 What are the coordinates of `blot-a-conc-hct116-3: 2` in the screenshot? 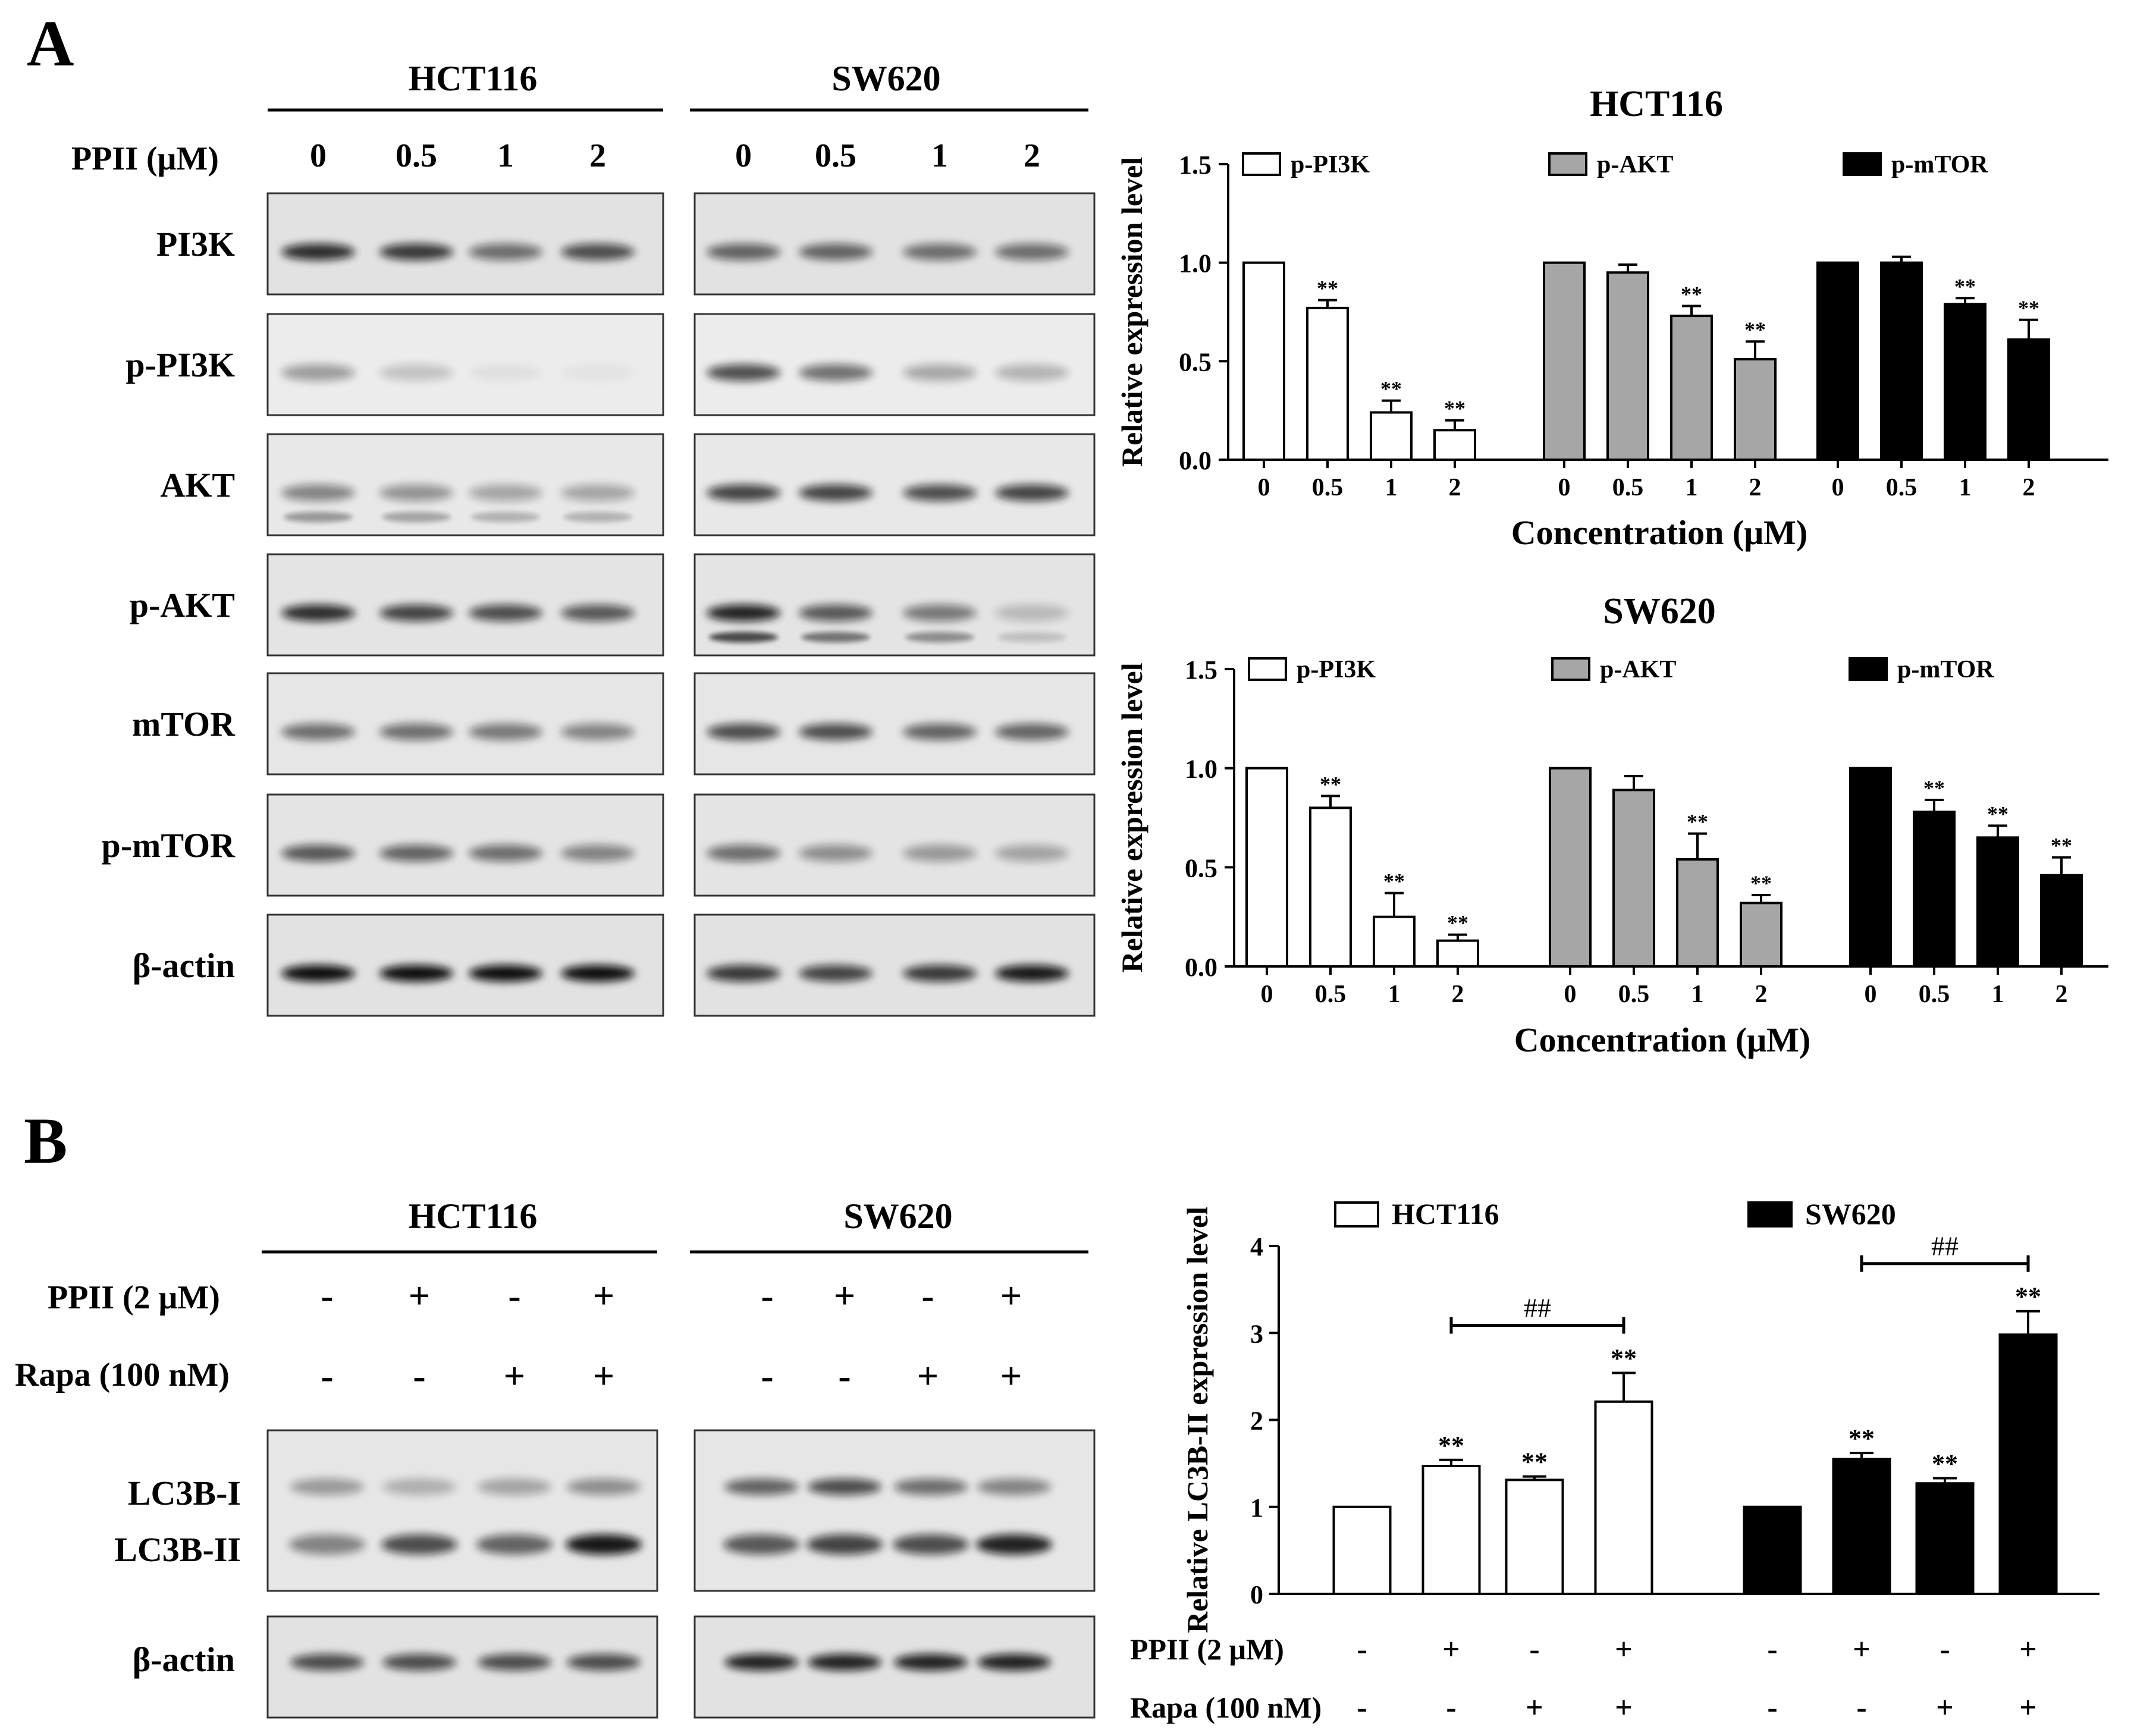 It's located at (597, 155).